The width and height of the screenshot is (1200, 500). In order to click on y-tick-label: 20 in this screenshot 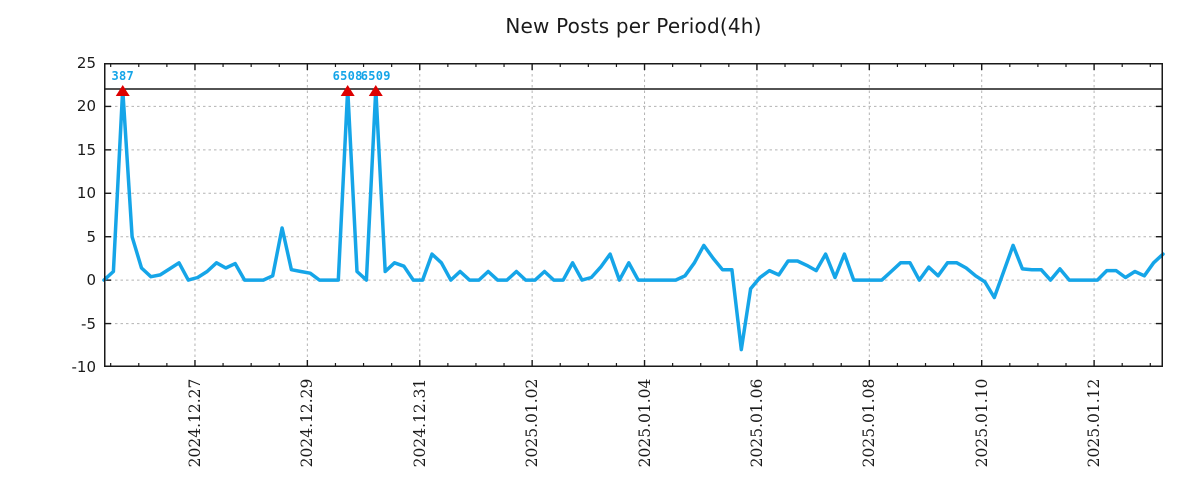, I will do `click(86, 106)`.